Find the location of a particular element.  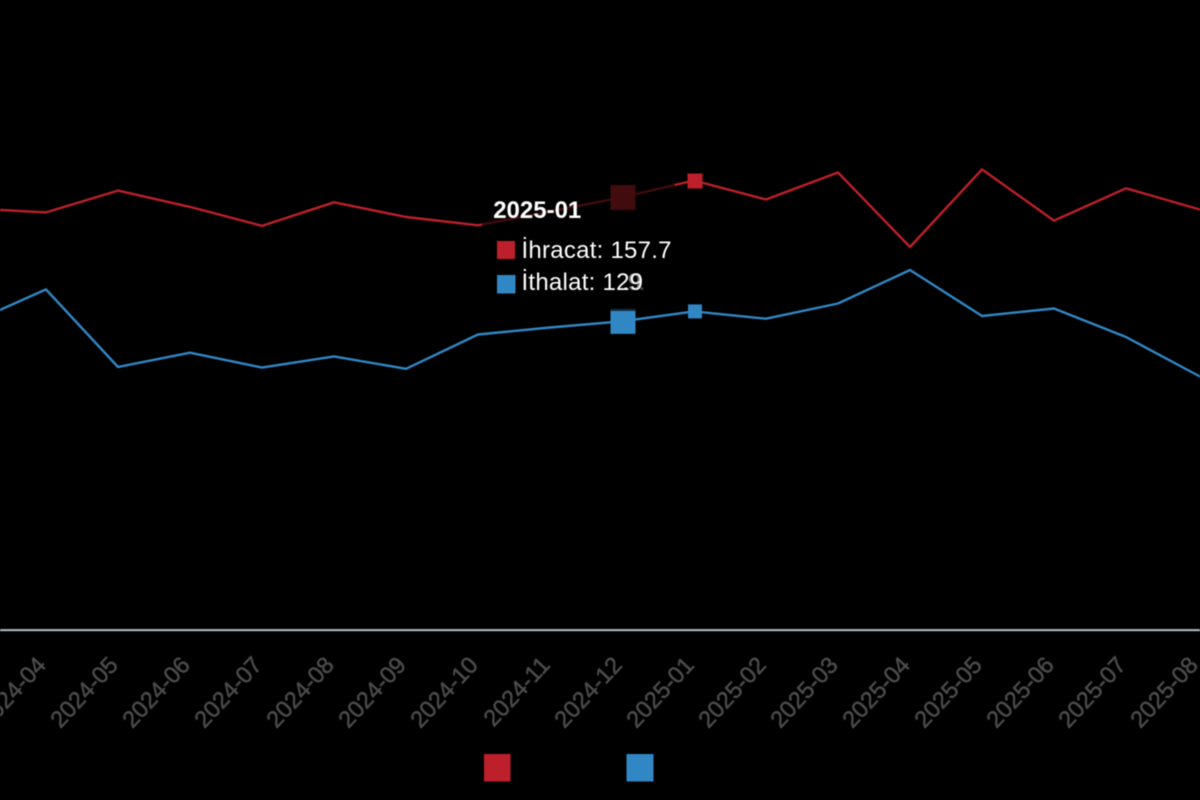

svg-text: 2025-04 is located at coordinates (876, 692).